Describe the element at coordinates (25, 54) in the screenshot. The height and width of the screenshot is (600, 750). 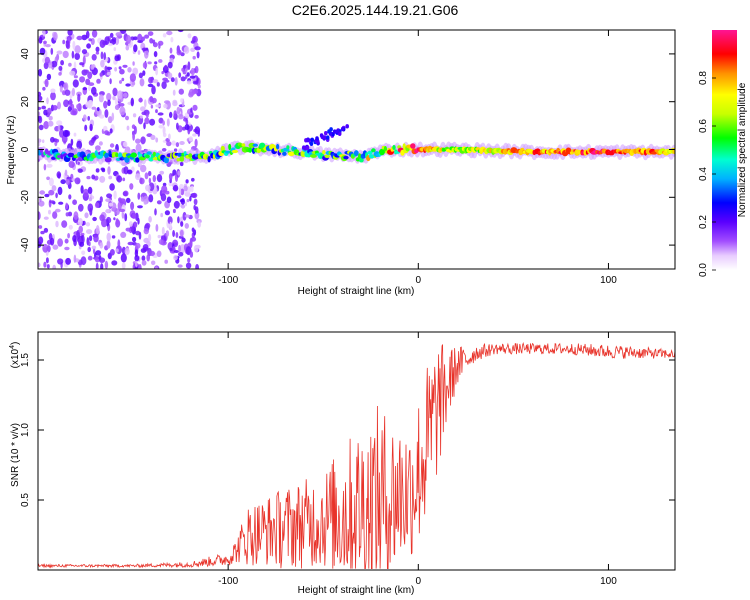
I see `y-tick-label: 40` at that location.